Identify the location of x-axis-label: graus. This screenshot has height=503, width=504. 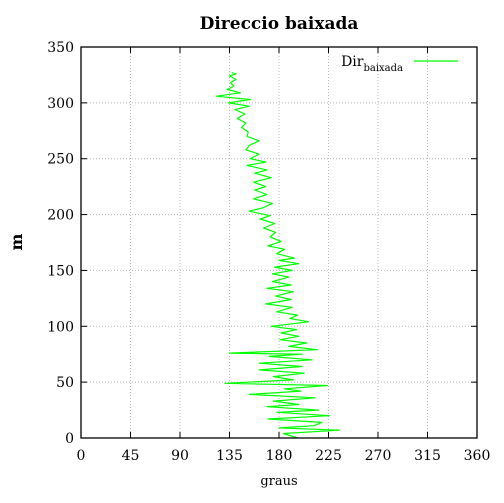
(278, 481).